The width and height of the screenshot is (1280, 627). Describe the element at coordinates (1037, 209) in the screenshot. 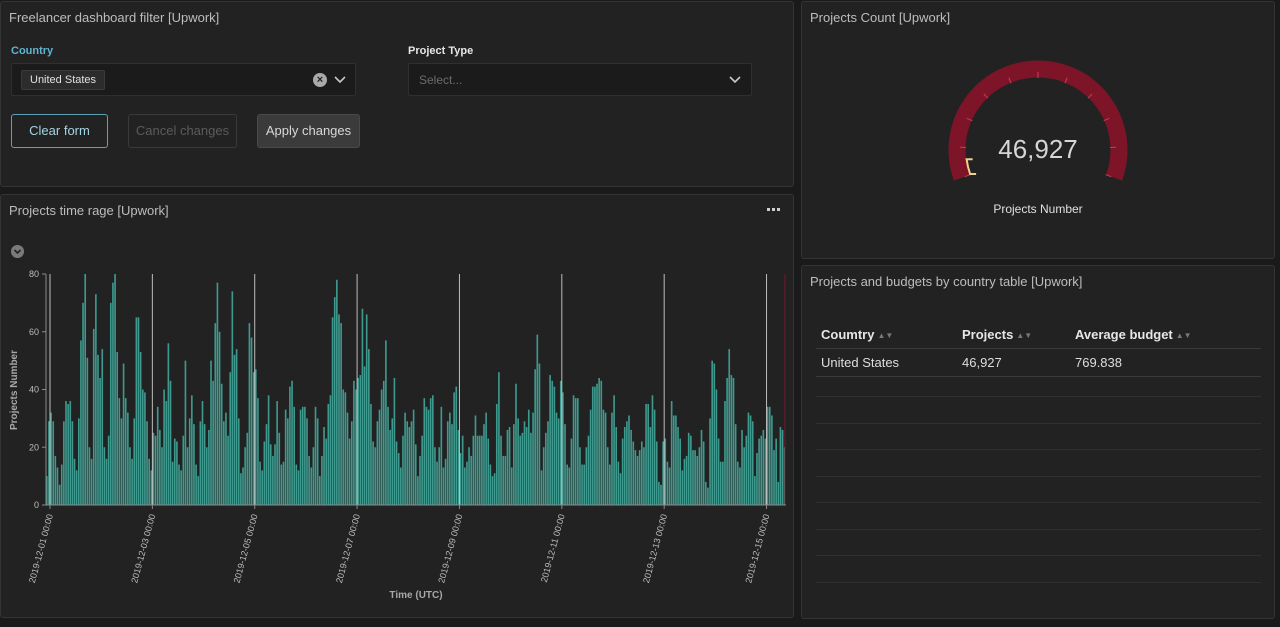

I see `gauge-label: Projects Number` at that location.